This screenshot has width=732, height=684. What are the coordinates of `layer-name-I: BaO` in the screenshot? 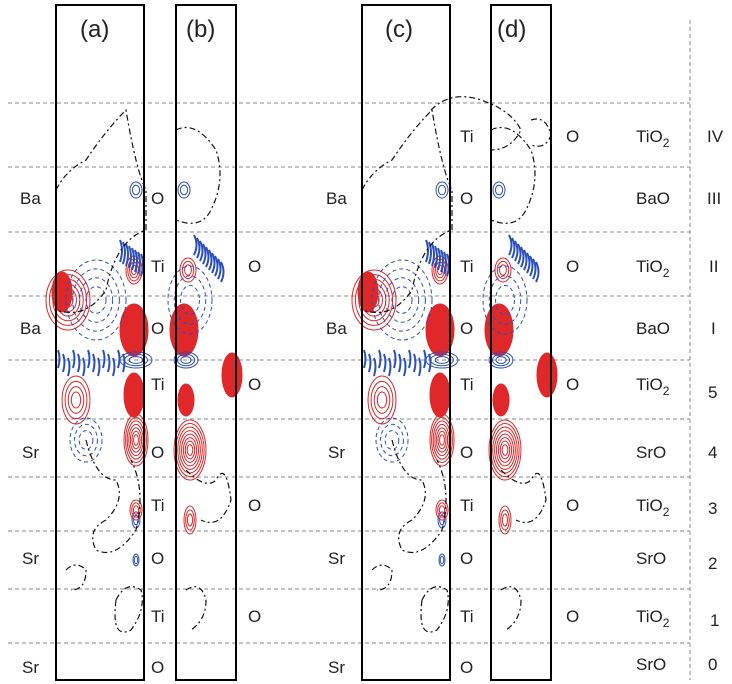 It's located at (653, 328).